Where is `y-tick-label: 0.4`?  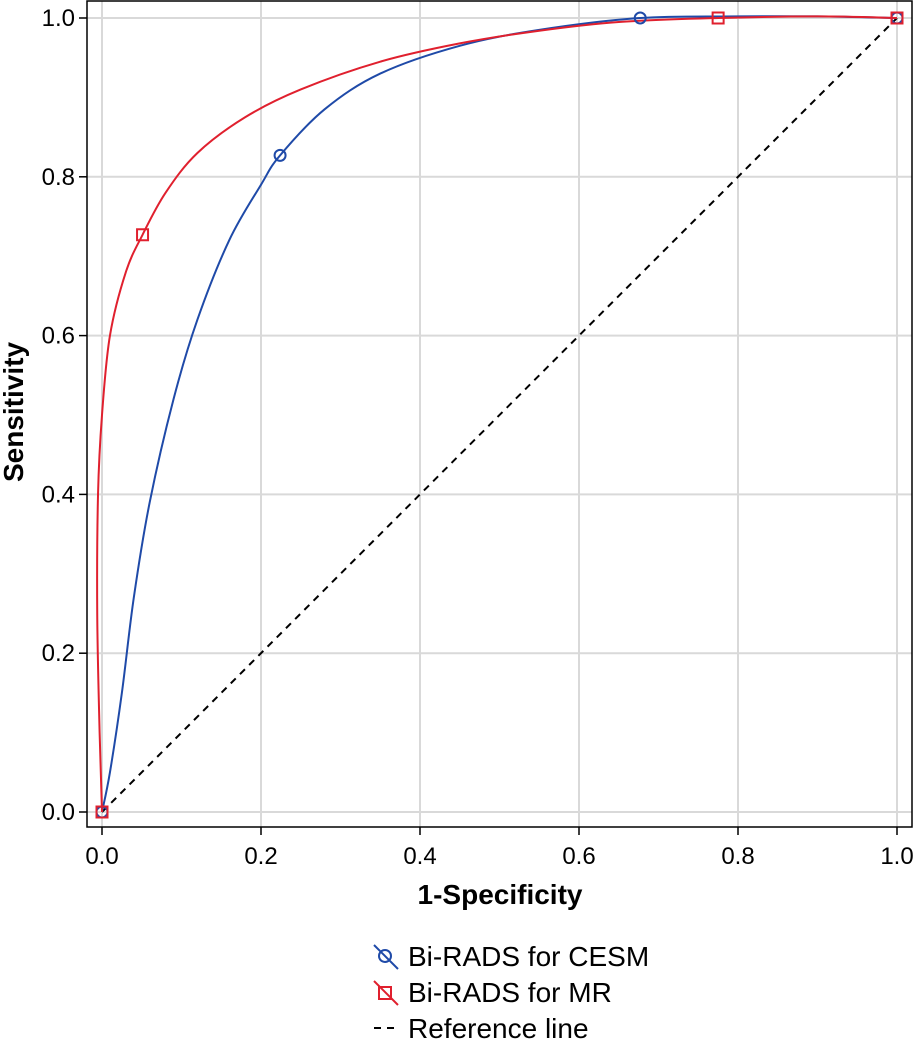 y-tick-label: 0.4 is located at coordinates (58, 494).